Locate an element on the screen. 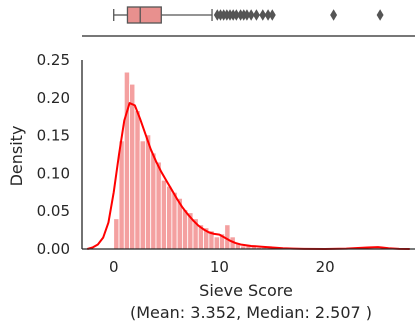  x-tick-label: 10 is located at coordinates (219, 267).